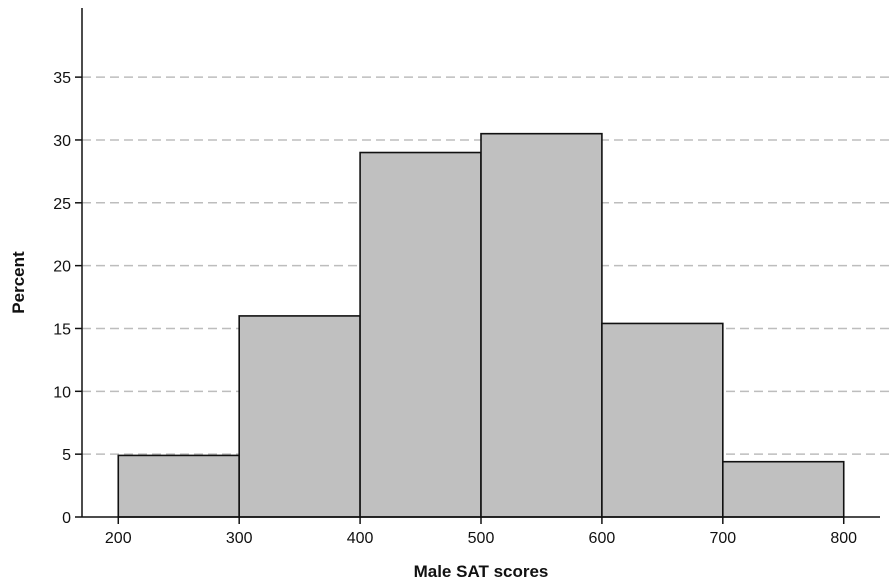 The height and width of the screenshot is (584, 894). Describe the element at coordinates (62, 267) in the screenshot. I see `y-tick-label: 20` at that location.